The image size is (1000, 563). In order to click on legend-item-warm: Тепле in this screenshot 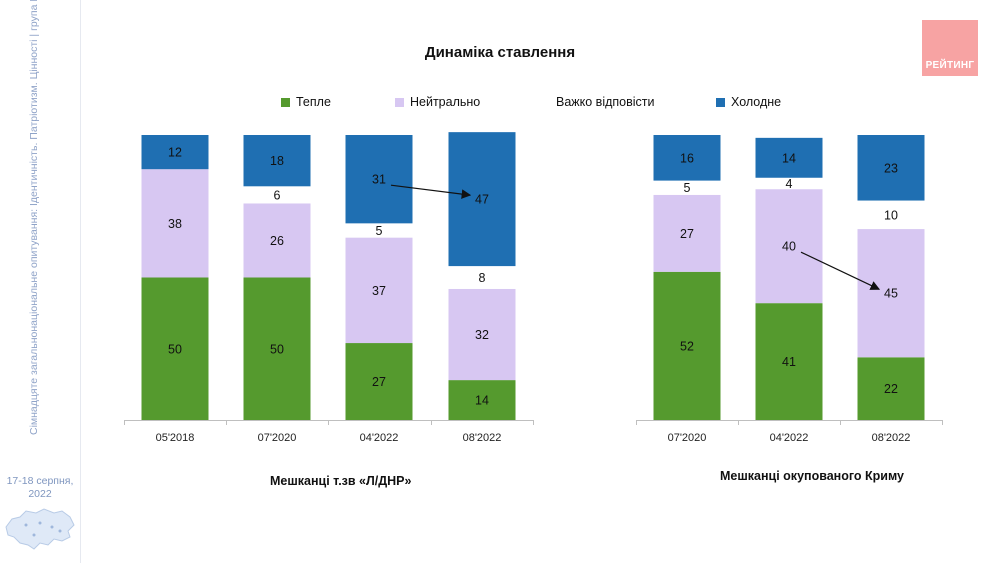, I will do `click(306, 102)`.